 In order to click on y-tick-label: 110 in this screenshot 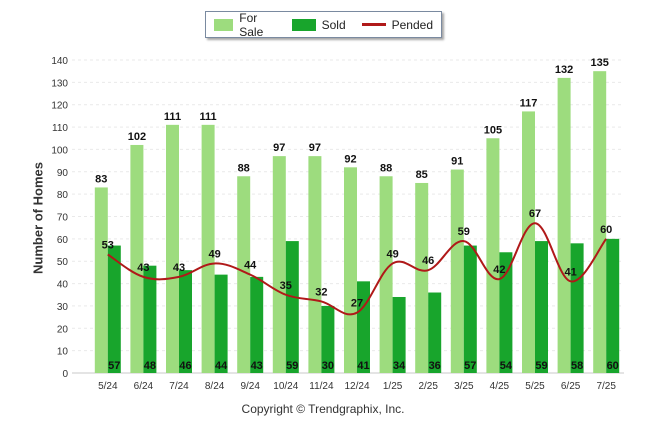, I will do `click(60, 128)`.